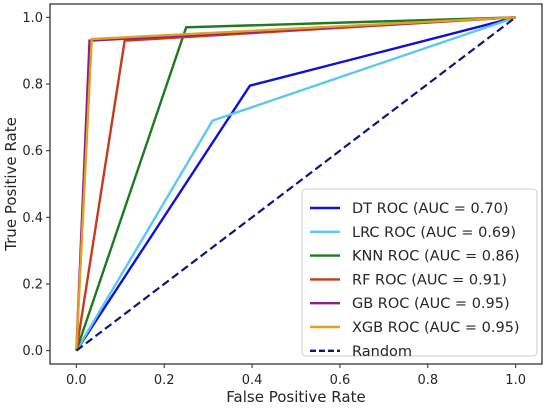 The width and height of the screenshot is (550, 410). Describe the element at coordinates (32, 218) in the screenshot. I see `y-tick-label: 0.4` at that location.